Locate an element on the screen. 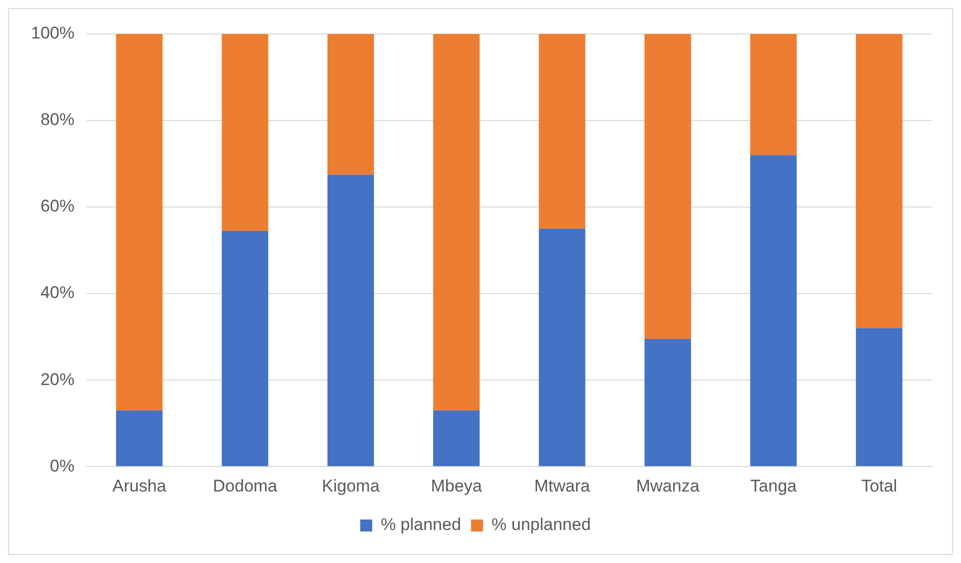 Image resolution: width=961 pixels, height=563 pixels. y-tick-label: 20% is located at coordinates (57, 379).